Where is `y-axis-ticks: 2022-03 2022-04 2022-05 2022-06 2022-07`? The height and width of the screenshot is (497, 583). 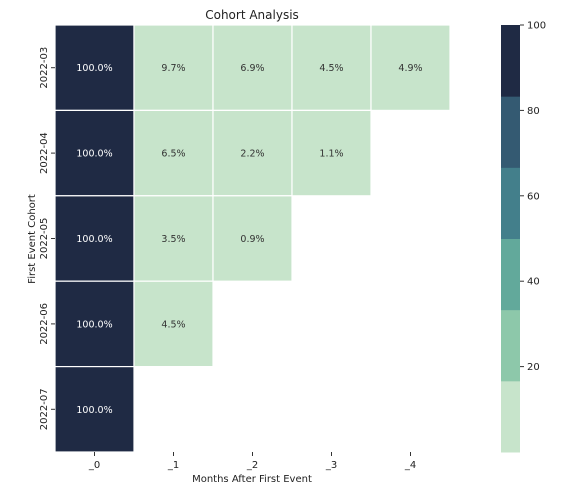
y-axis-ticks: 2022-03 2022-04 2022-05 2022-06 2022-07 is located at coordinates (47, 238).